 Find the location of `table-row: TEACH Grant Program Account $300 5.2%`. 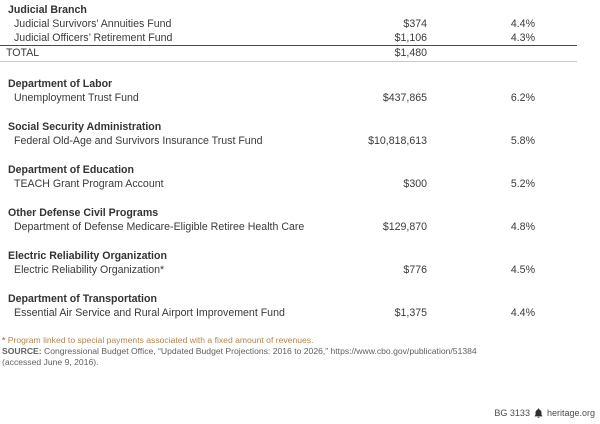

table-row: TEACH Grant Program Account $300 5.2% is located at coordinates (288, 184).